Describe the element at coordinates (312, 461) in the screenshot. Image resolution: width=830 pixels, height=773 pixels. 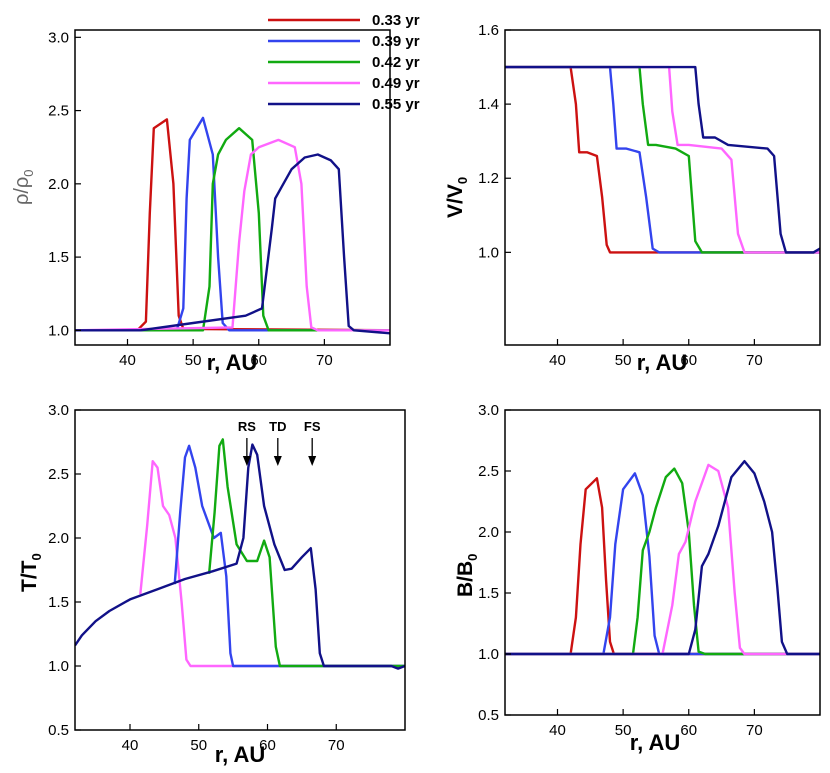
I see `annotation-fs-arrow-head` at that location.